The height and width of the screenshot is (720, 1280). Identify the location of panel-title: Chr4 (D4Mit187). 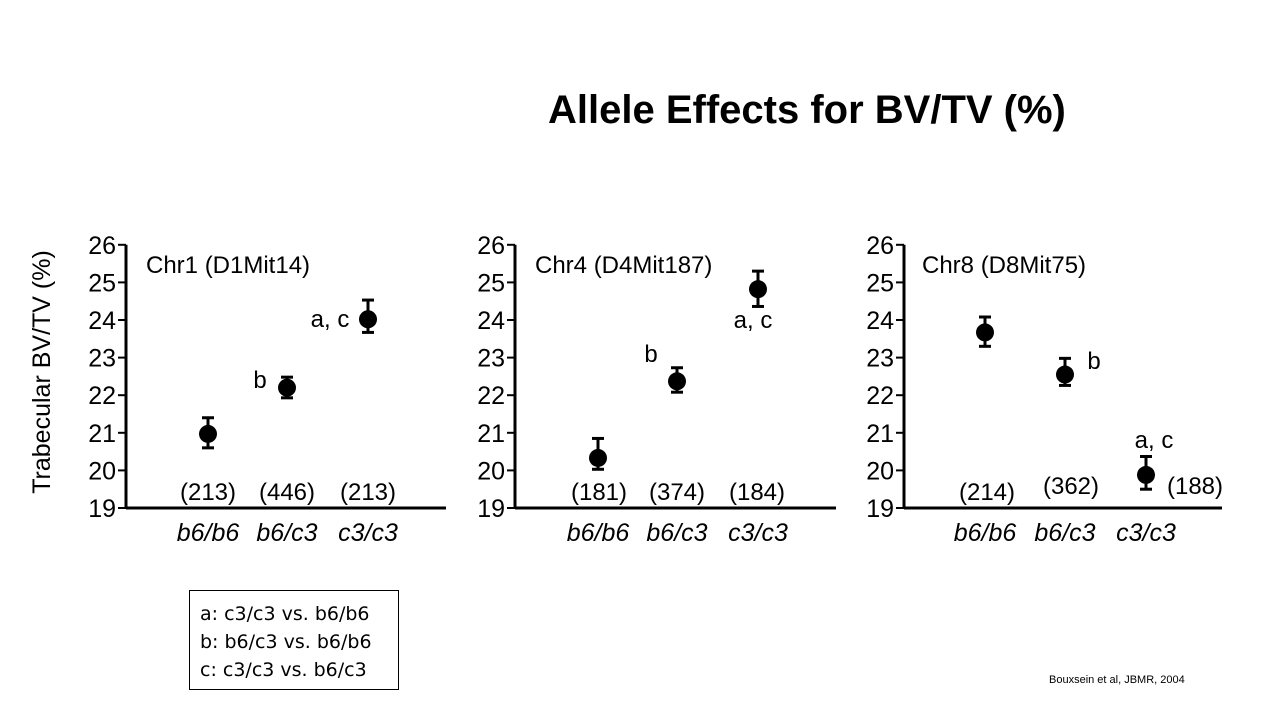
(623, 265).